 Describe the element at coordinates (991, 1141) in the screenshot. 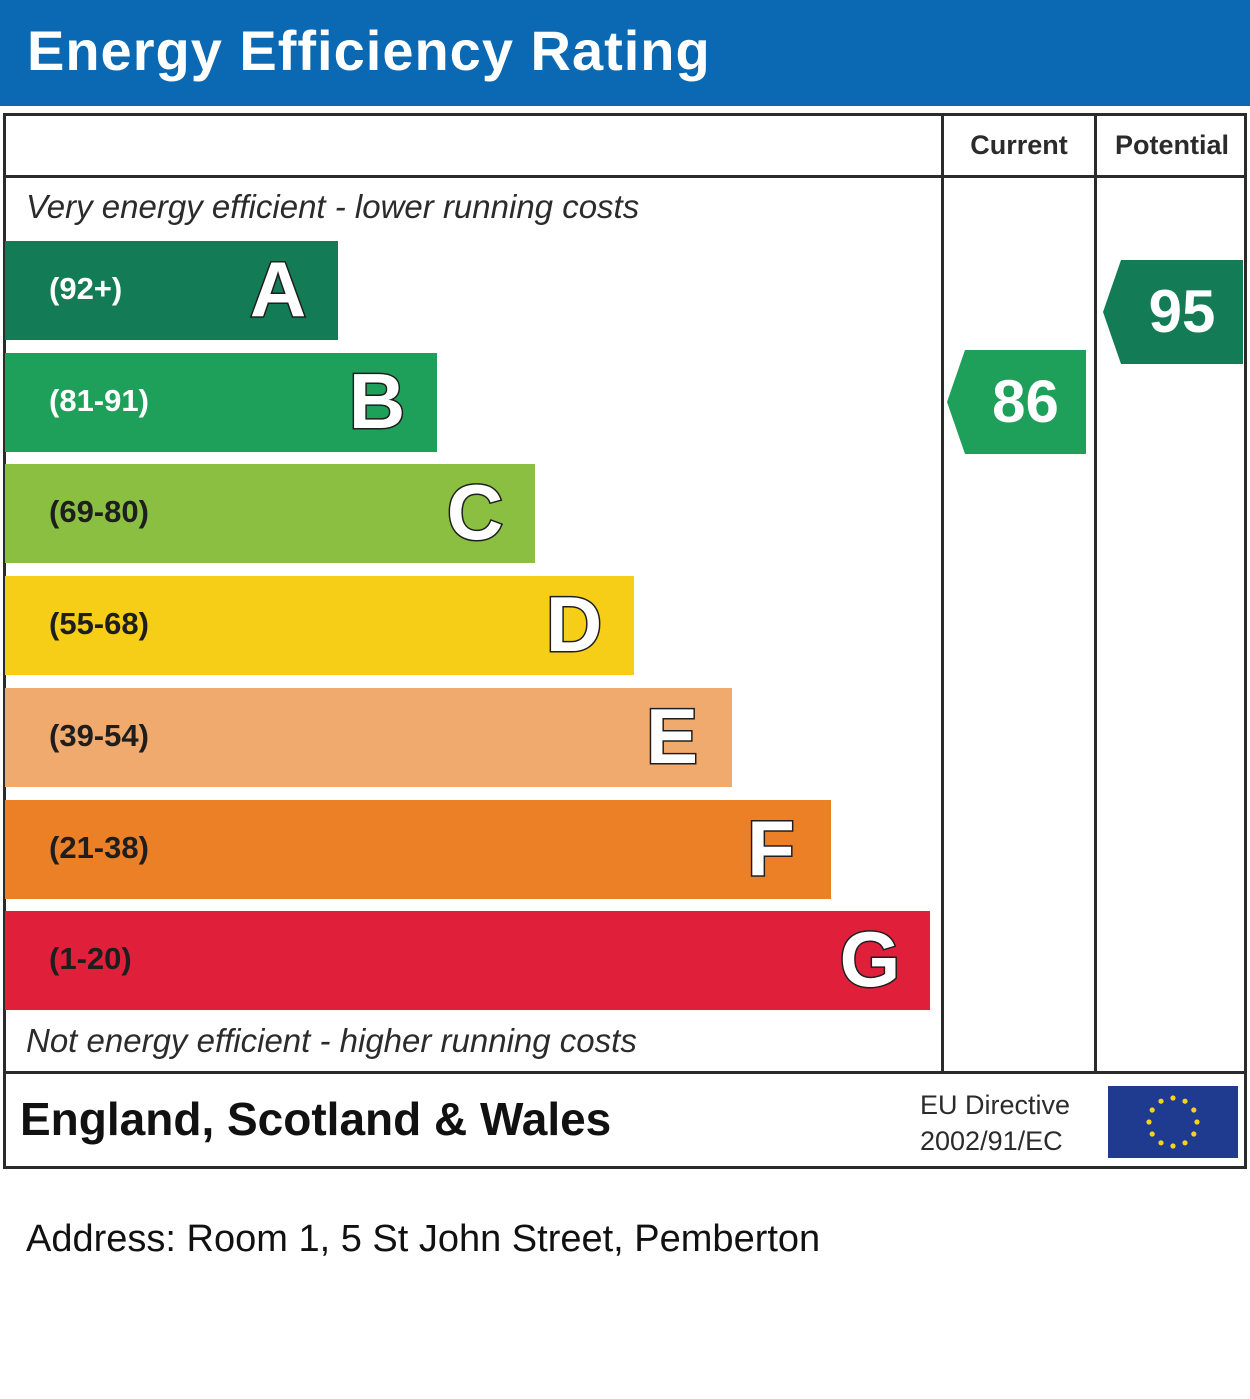

I see `eu-directive-line2: 2002/91/EC` at that location.